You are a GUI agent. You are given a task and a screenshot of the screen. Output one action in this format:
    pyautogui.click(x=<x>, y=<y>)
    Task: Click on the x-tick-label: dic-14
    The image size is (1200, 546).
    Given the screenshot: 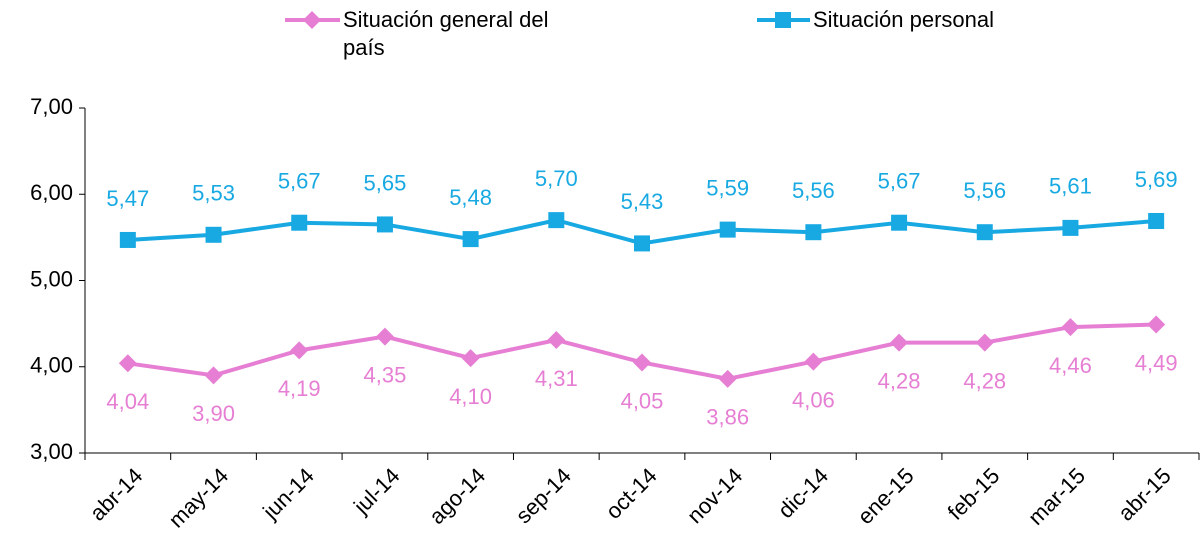 What is the action you would take?
    pyautogui.click(x=803, y=493)
    